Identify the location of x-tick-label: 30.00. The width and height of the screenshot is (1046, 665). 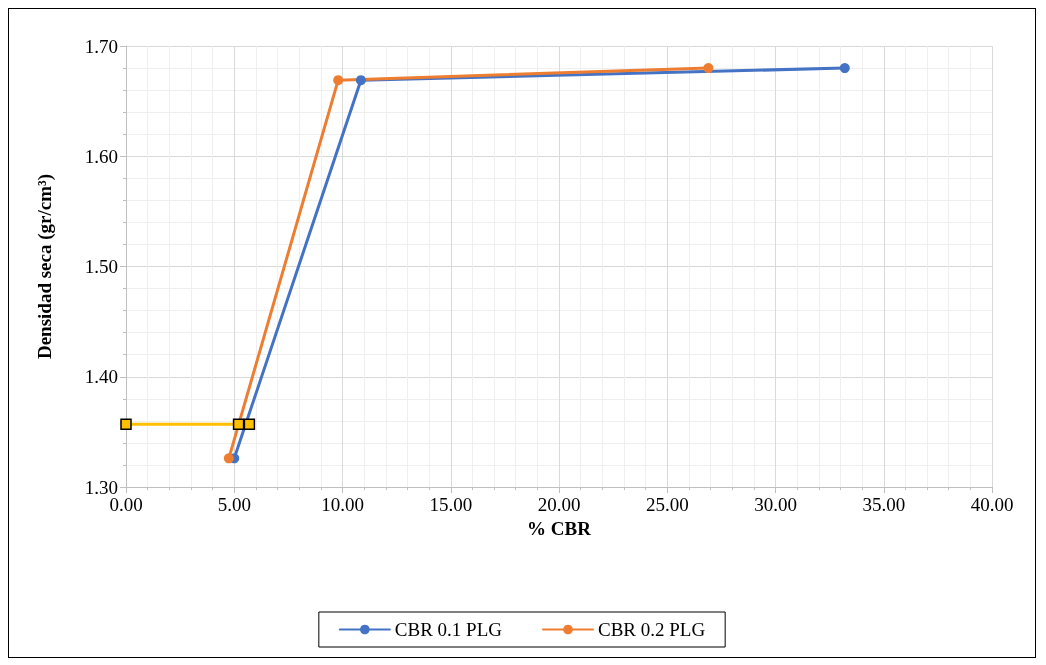
(775, 504).